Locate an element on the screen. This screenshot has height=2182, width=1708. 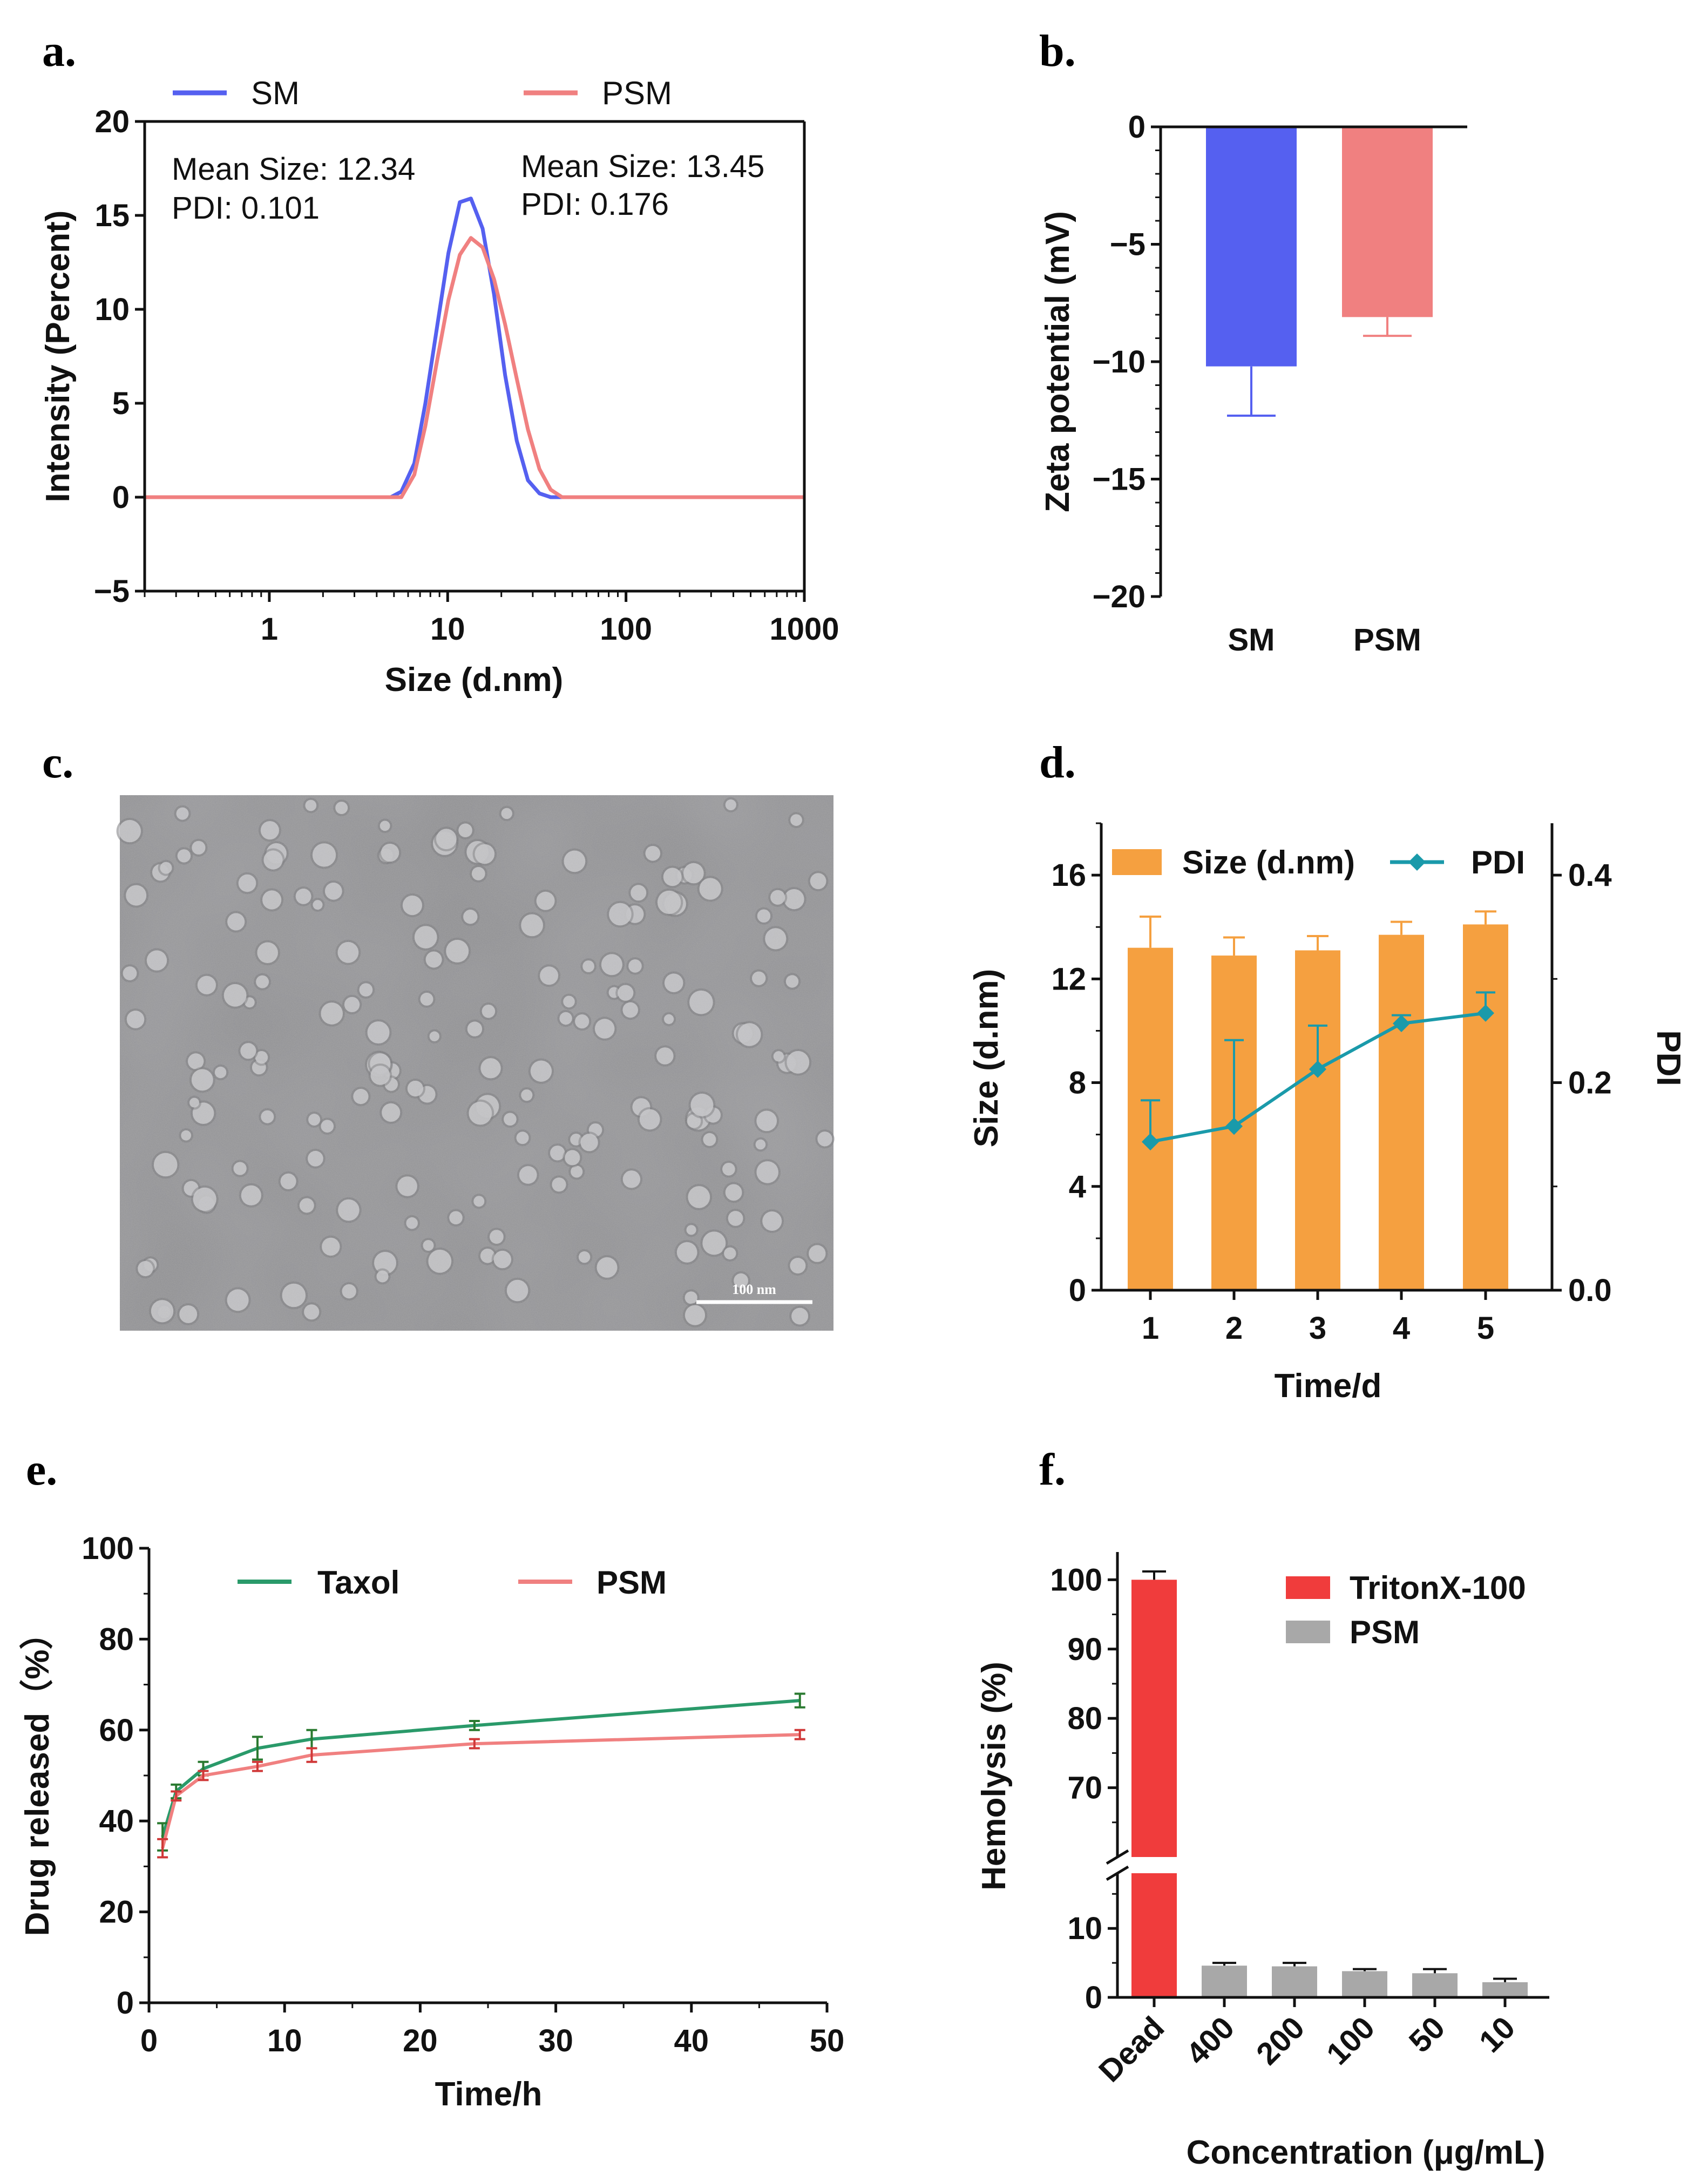
legend-swatch-psm-f is located at coordinates (1308, 1632).